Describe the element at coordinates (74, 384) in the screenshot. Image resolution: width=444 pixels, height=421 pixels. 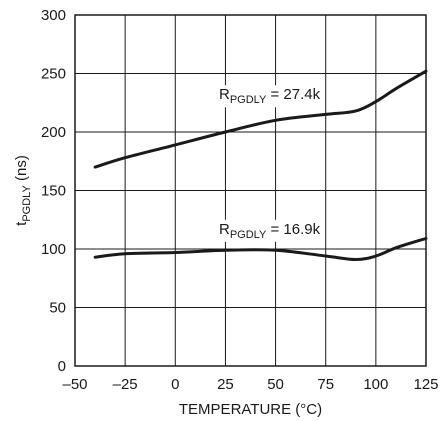
I see `x-tick-label: –50` at that location.